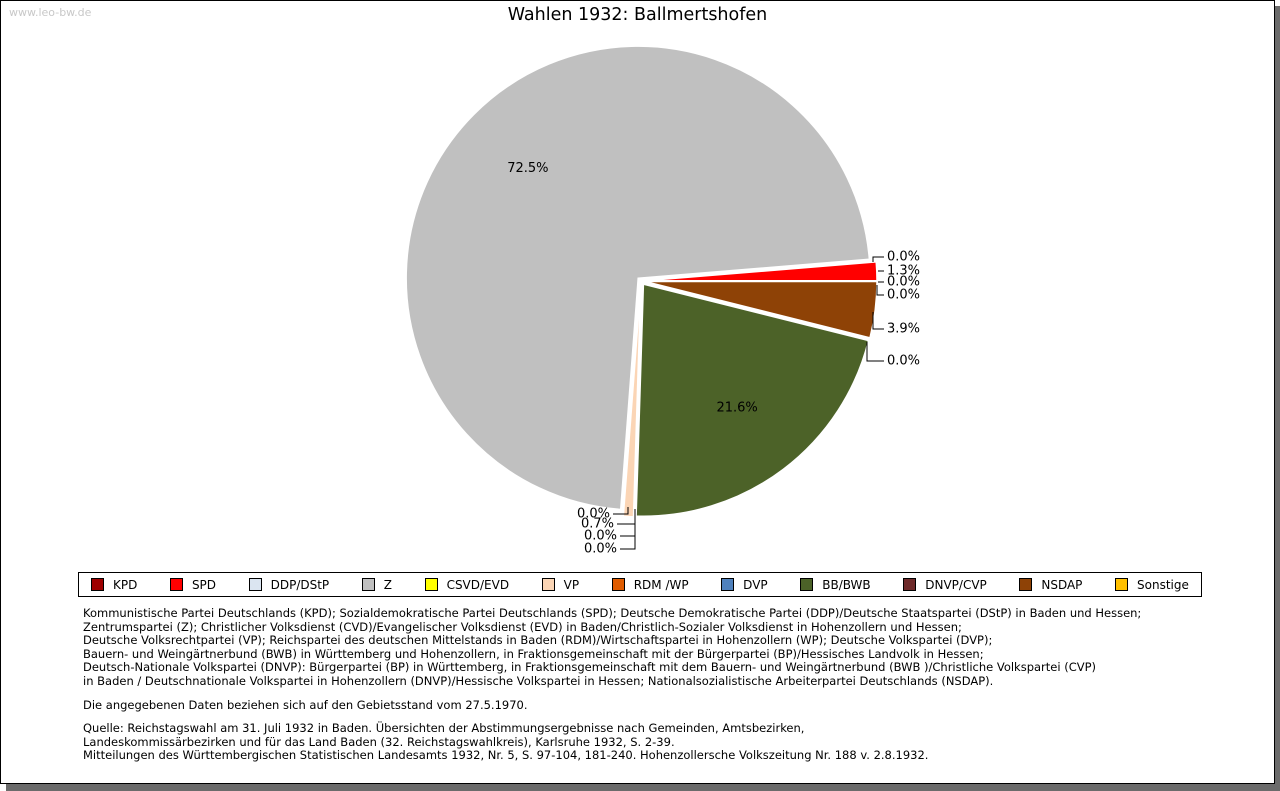 This screenshot has width=1280, height=791. What do you see at coordinates (478, 584) in the screenshot?
I see `legend-label: CSVD/EVD` at bounding box center [478, 584].